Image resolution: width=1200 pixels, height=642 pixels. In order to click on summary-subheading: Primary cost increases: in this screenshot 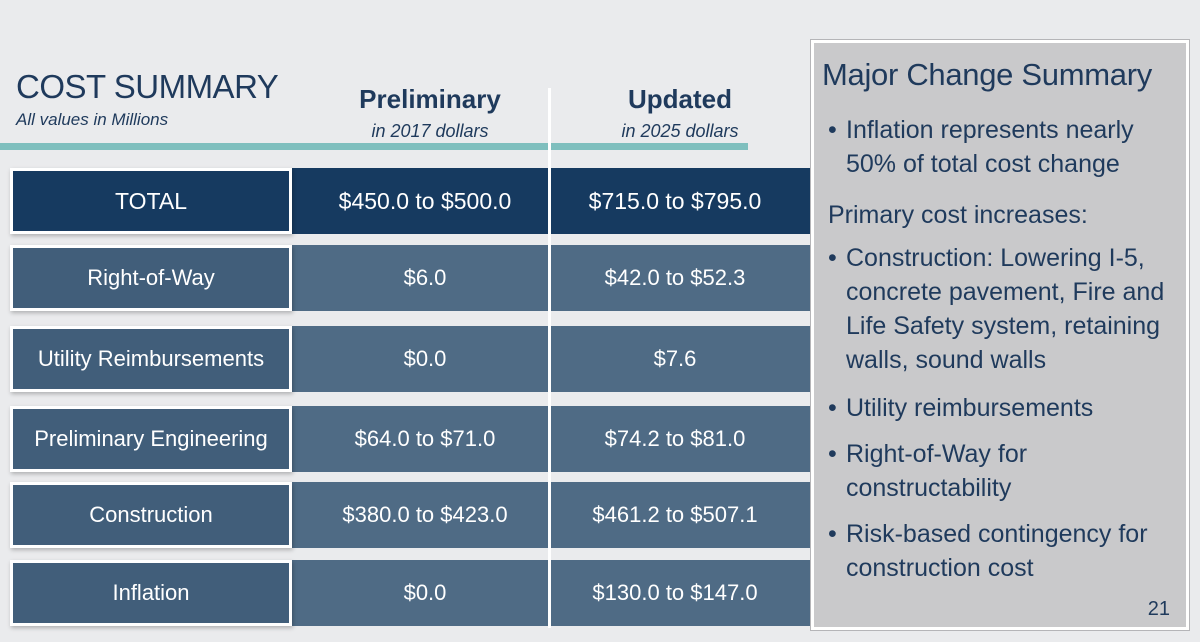, I will do `click(1006, 215)`.